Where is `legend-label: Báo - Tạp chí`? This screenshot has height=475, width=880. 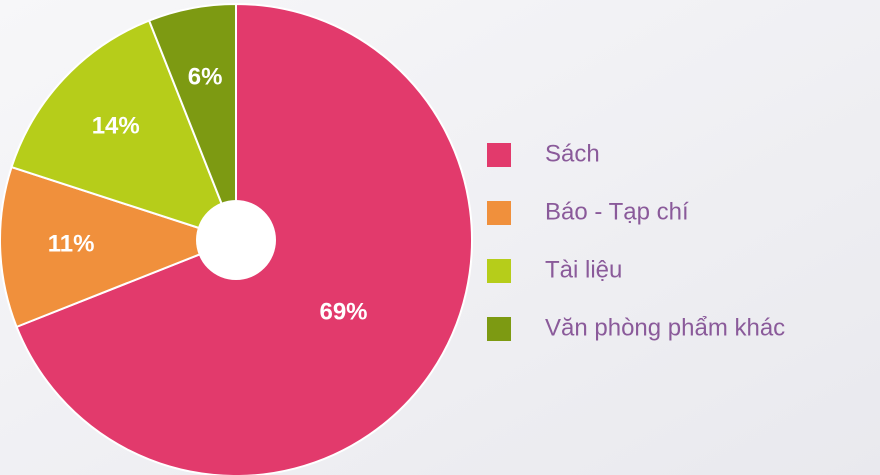 legend-label: Báo - Tạp chí is located at coordinates (617, 211).